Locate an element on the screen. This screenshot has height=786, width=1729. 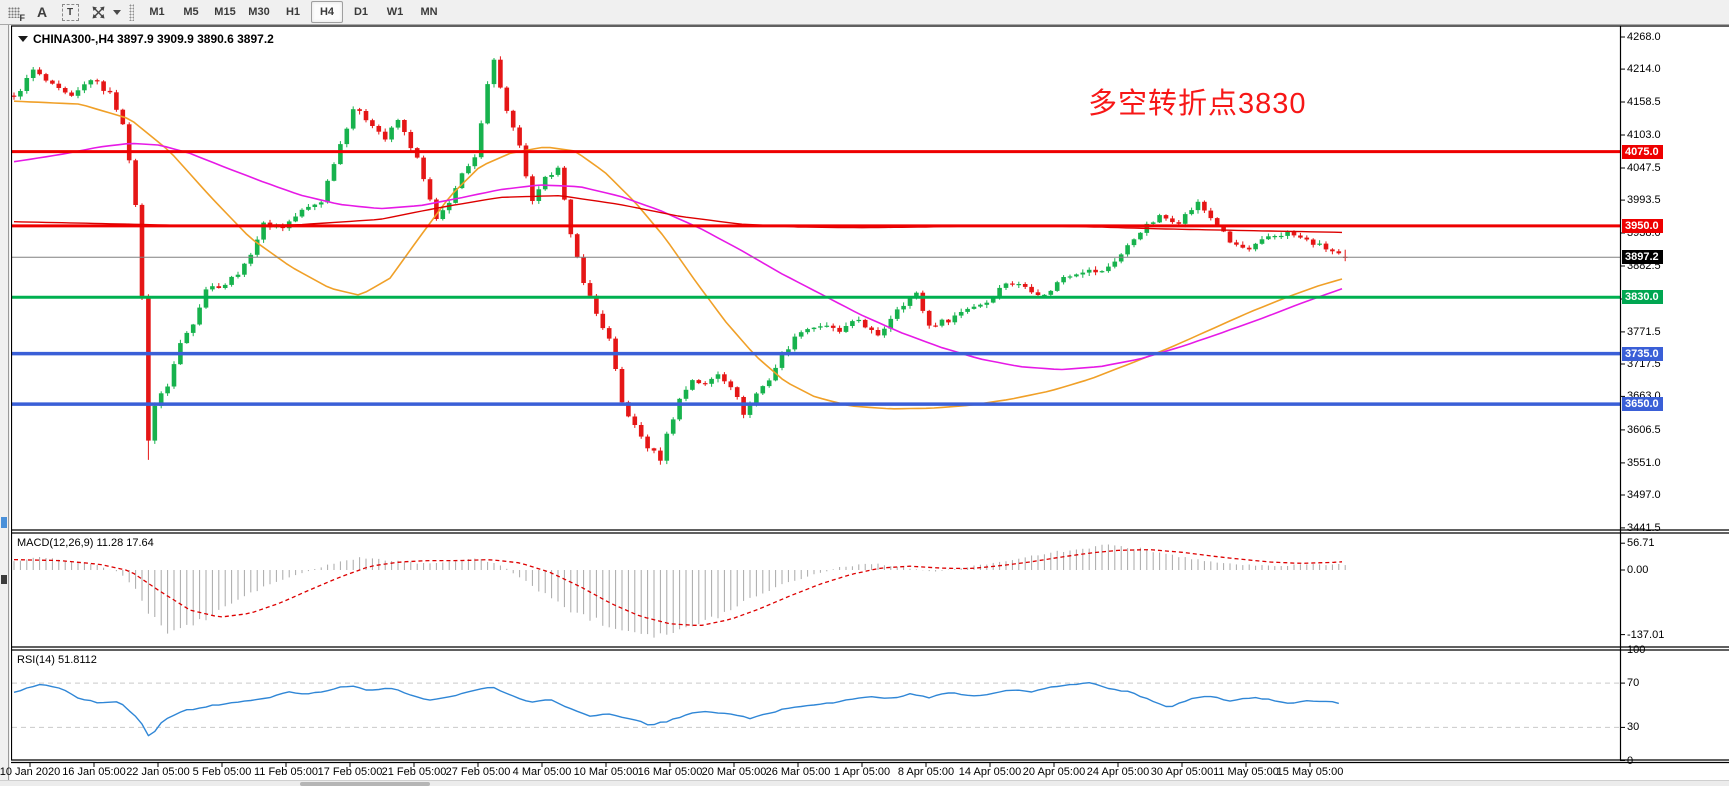
macd-axis-tick: 0.00 is located at coordinates (1638, 570).